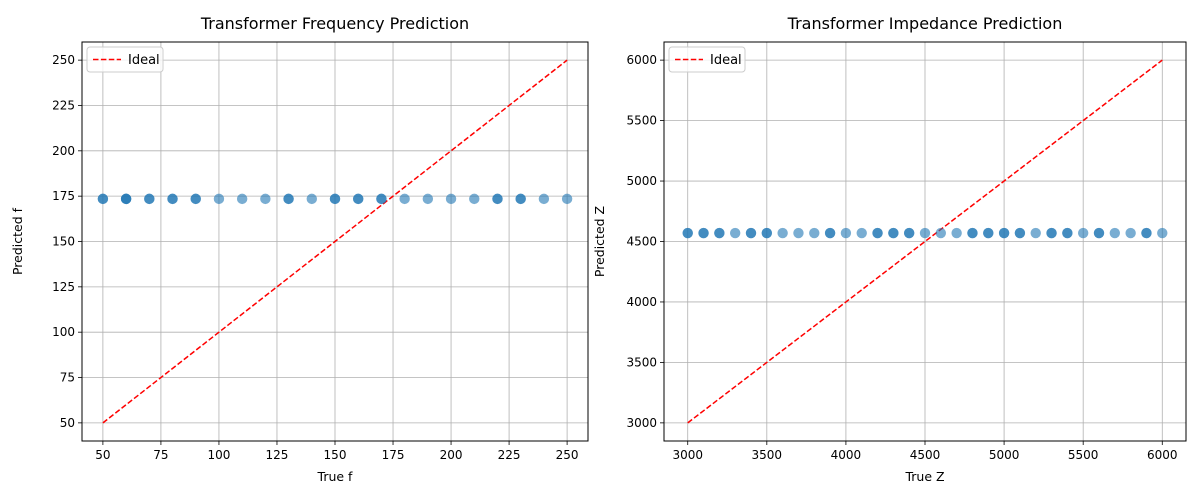  I want to click on impedance-x-tick-label: 3000, so click(687, 455).